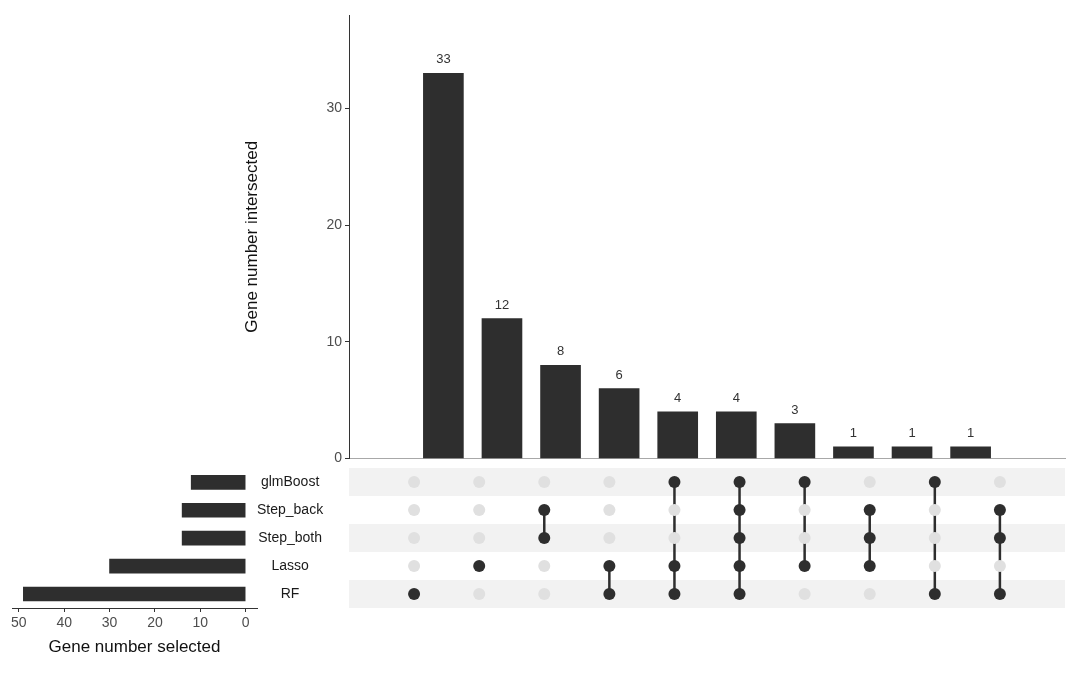  I want to click on x-tick-label: 30, so click(109, 622).